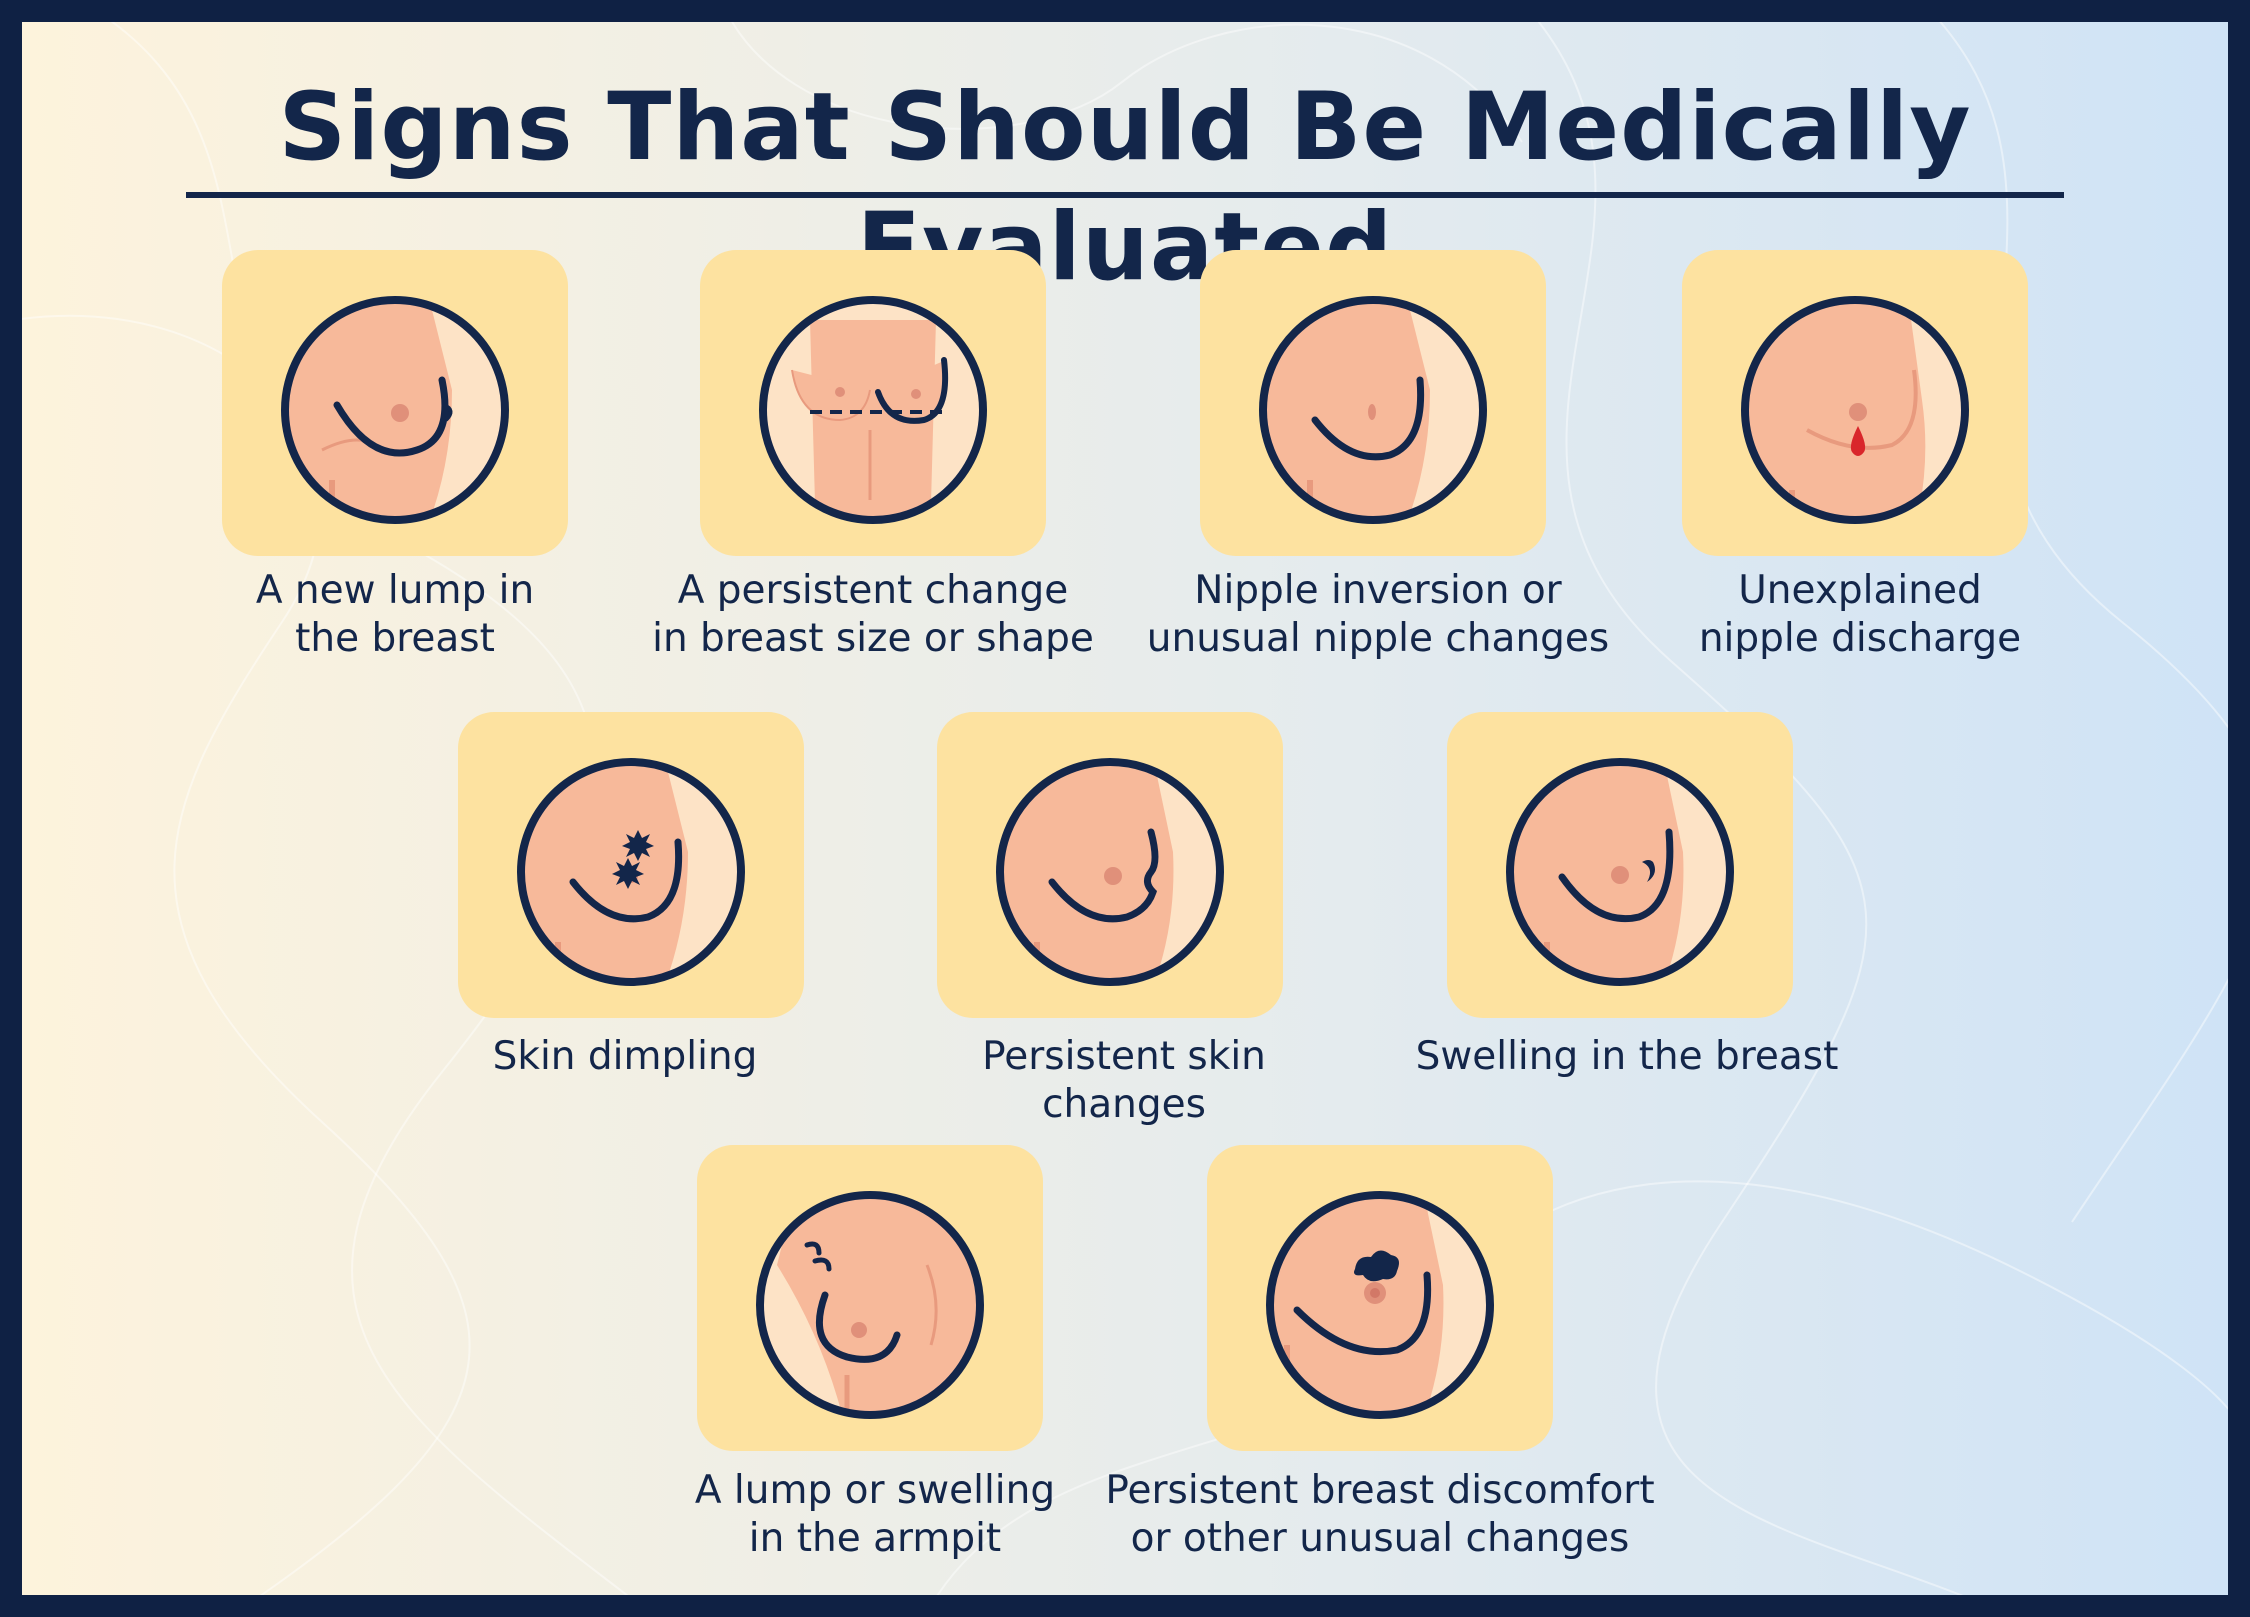 This screenshot has width=2250, height=1617. I want to click on caption-line: nipple discharge, so click(1860, 638).